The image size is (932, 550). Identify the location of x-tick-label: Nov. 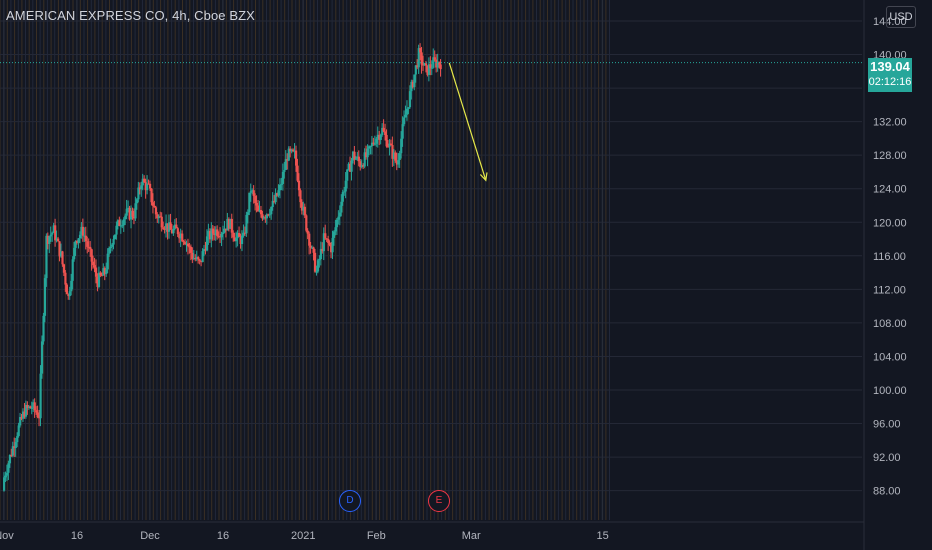
(7, 536).